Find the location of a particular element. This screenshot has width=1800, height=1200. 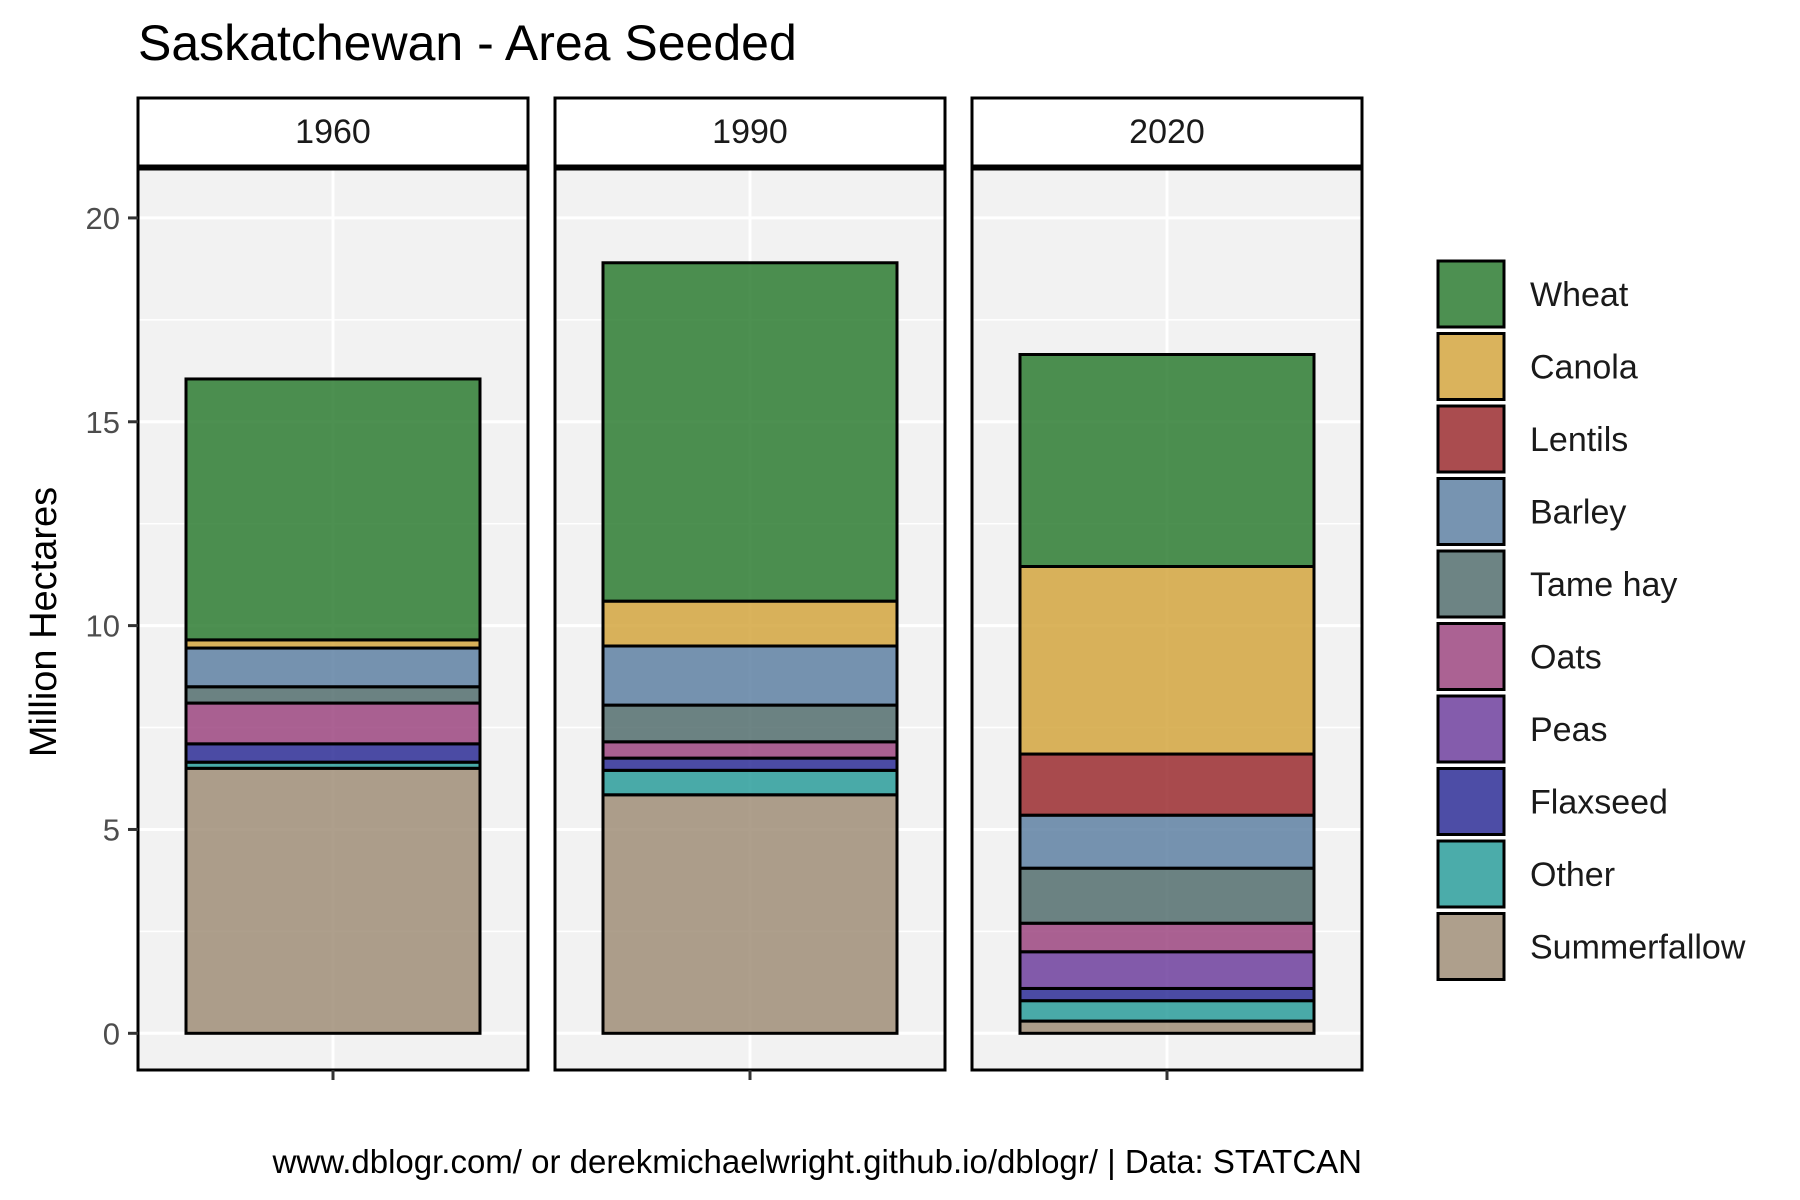

bar-segment-2020-tame-hay is located at coordinates (1167, 895).